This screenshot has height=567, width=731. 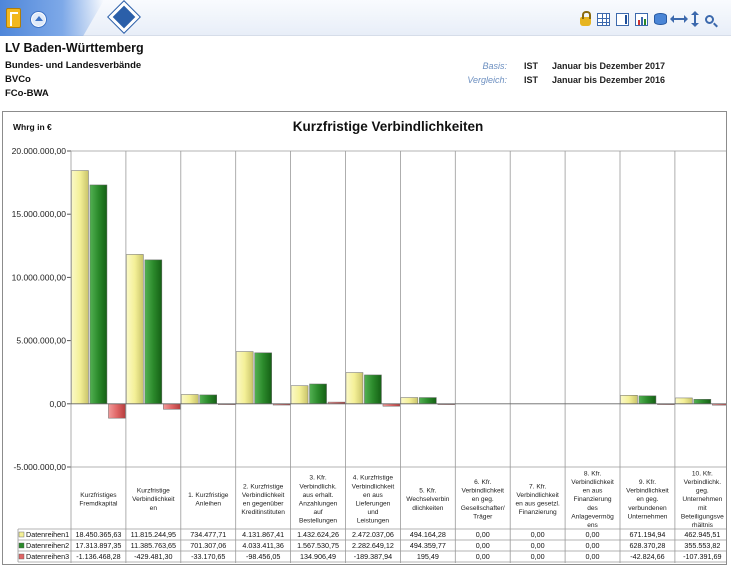 What do you see at coordinates (318, 504) in the screenshot?
I see `category-label: Anzahlungen` at bounding box center [318, 504].